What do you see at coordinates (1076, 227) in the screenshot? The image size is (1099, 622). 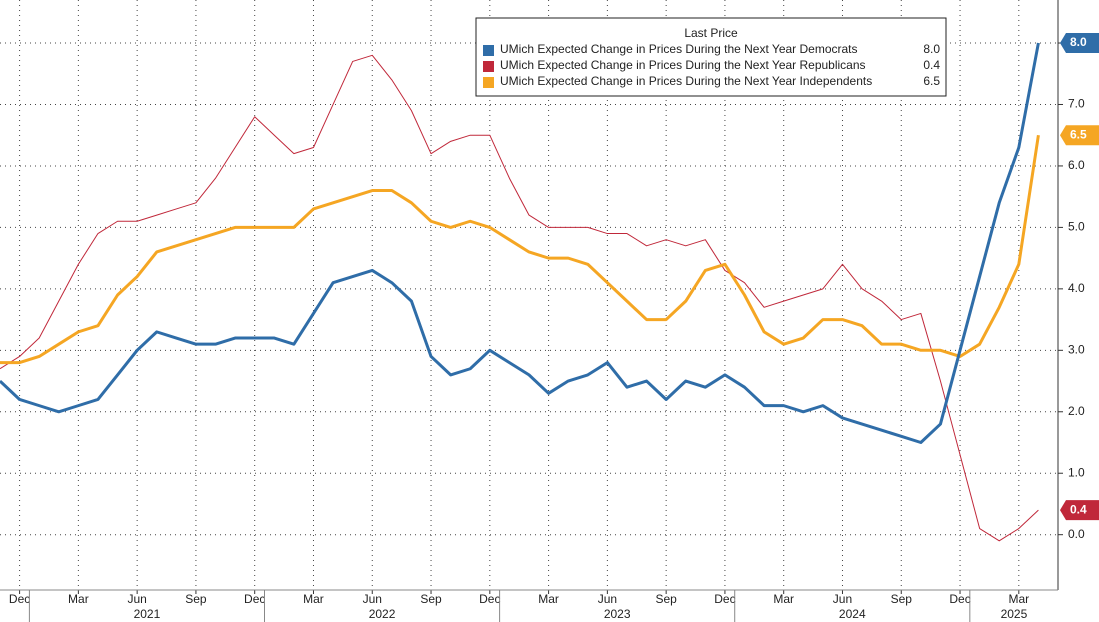 I see `y-tick-label: 5.0` at bounding box center [1076, 227].